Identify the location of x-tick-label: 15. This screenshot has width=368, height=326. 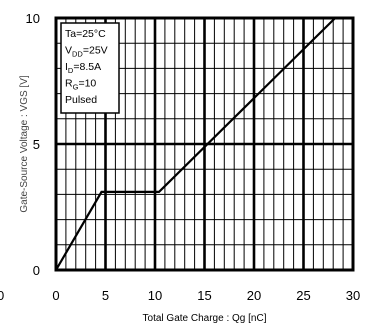
(204, 295).